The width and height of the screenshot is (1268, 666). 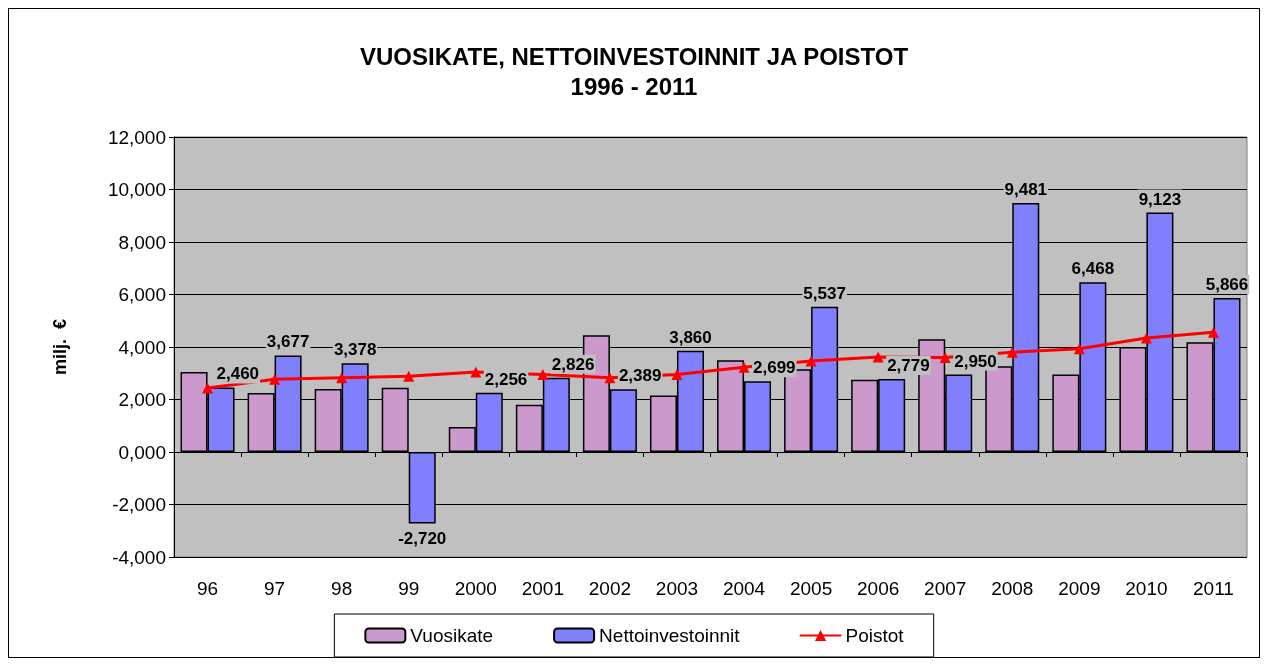 What do you see at coordinates (342, 588) in the screenshot?
I see `x-tick-label: 98` at bounding box center [342, 588].